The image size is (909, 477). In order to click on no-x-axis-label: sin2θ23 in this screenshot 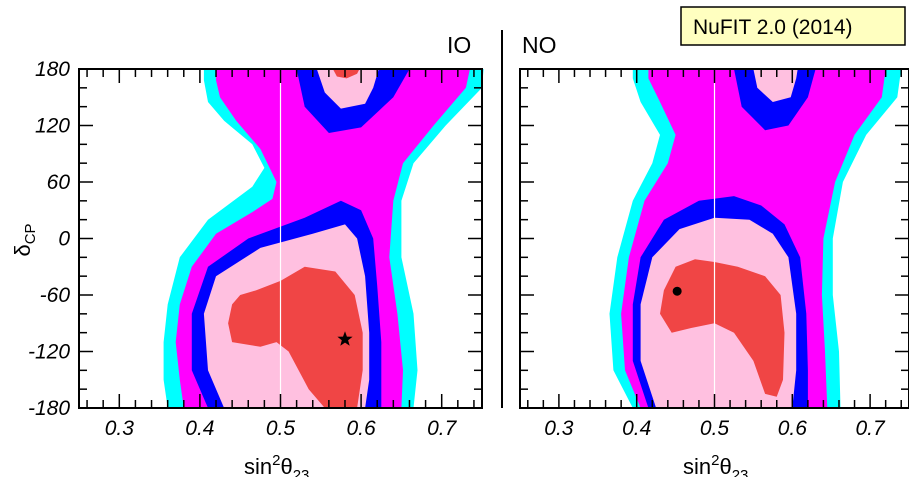, I will do `click(715, 464)`.